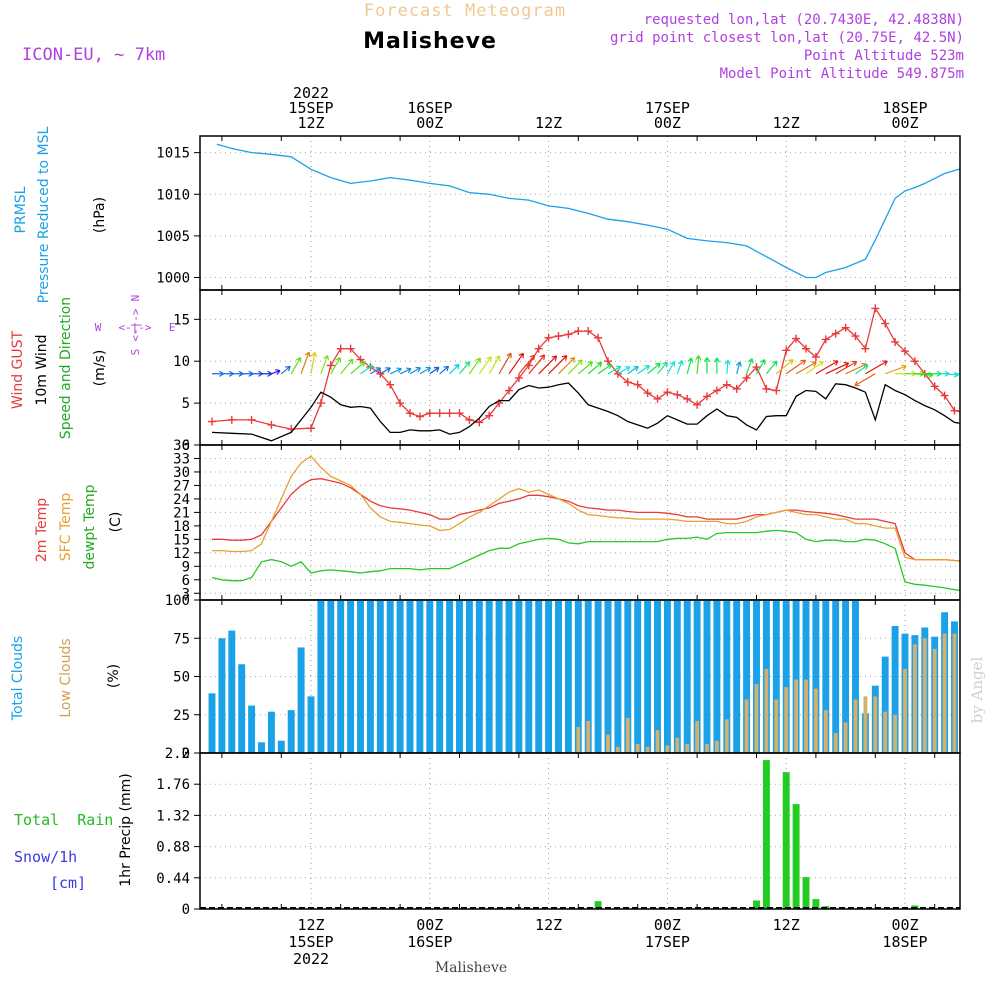 The height and width of the screenshot is (1000, 1000). Describe the element at coordinates (181, 362) in the screenshot. I see `y-tick-label: 10` at that location.